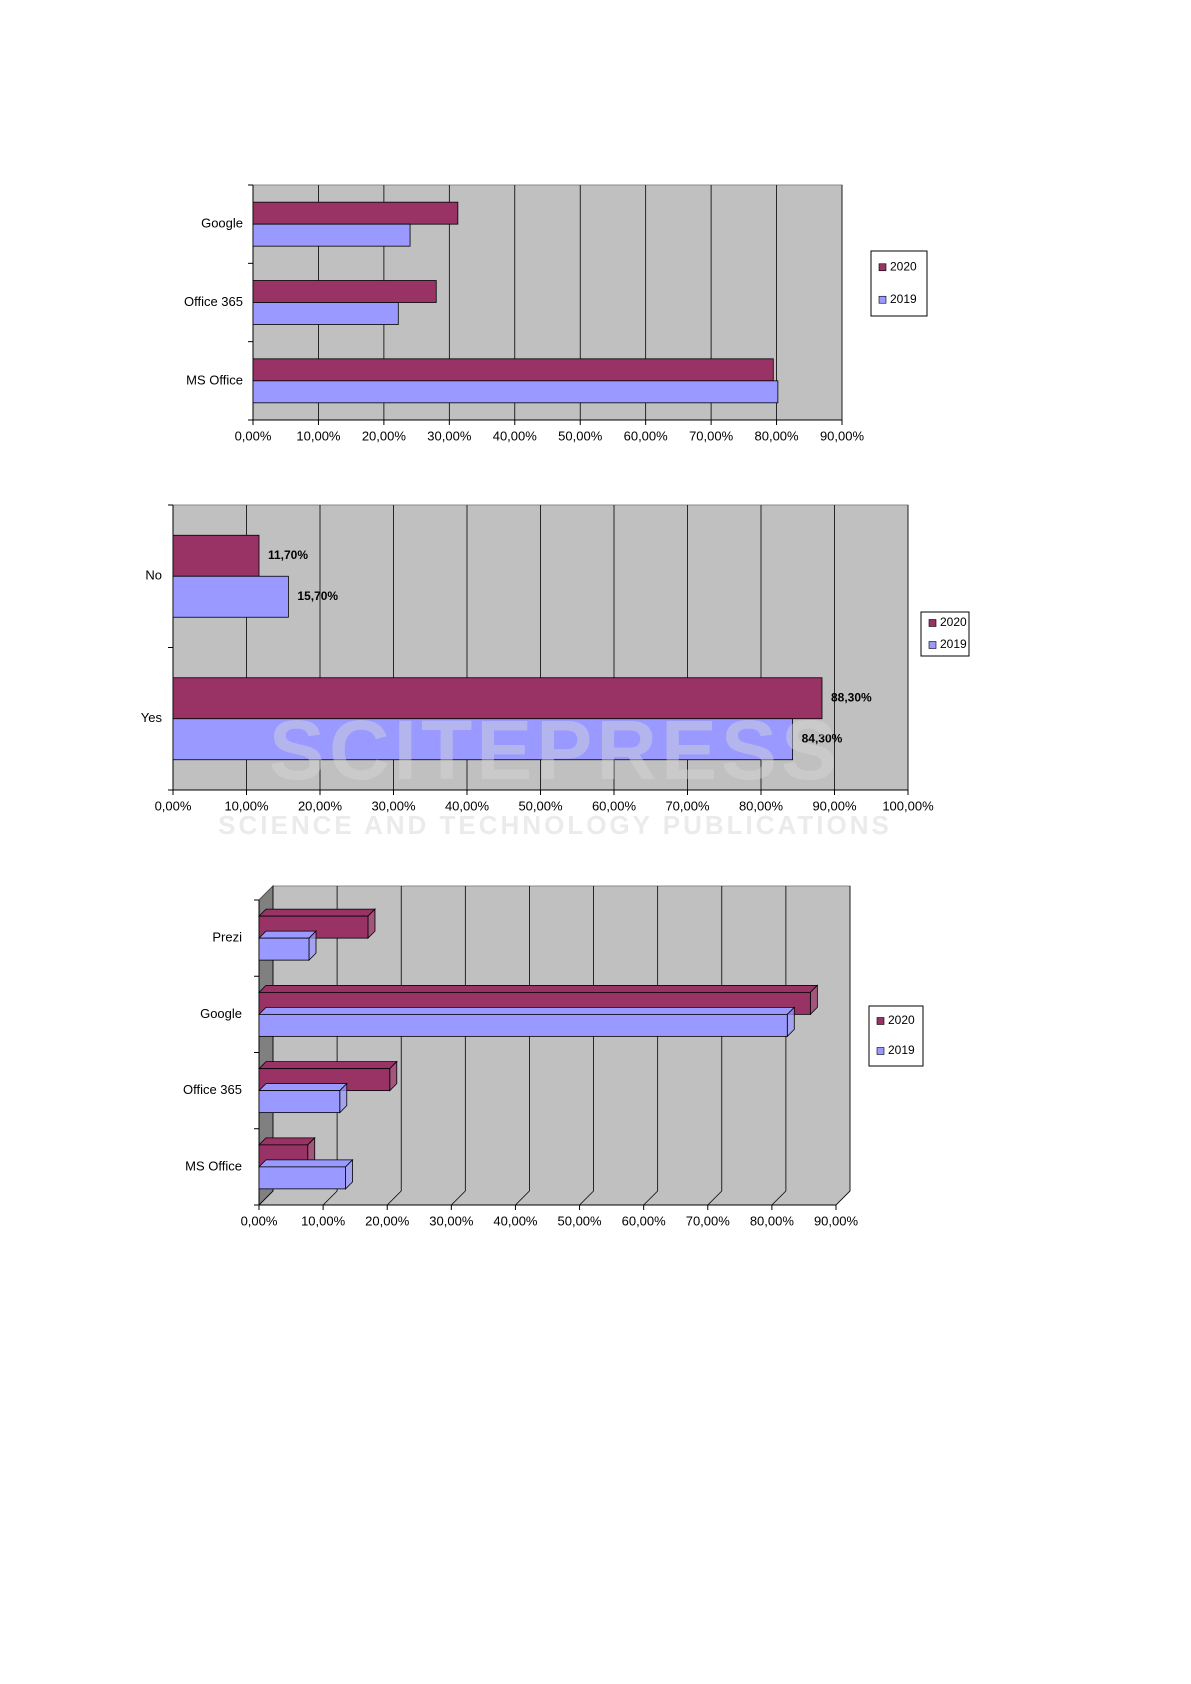  What do you see at coordinates (908, 805) in the screenshot?
I see `x-tick-label: 100,00%` at bounding box center [908, 805].